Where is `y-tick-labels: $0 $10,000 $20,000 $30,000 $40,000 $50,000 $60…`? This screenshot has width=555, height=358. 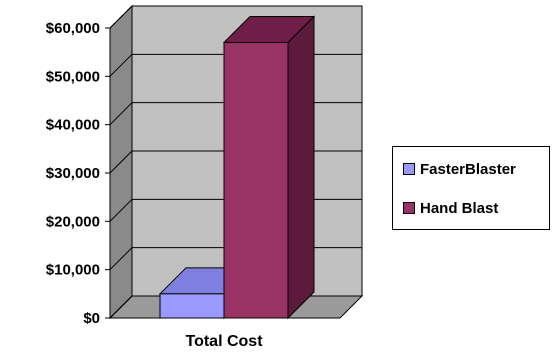 y-tick-labels: $0 $10,000 $20,000 $30,000 $40,000 $50,000 $60… is located at coordinates (73, 173).